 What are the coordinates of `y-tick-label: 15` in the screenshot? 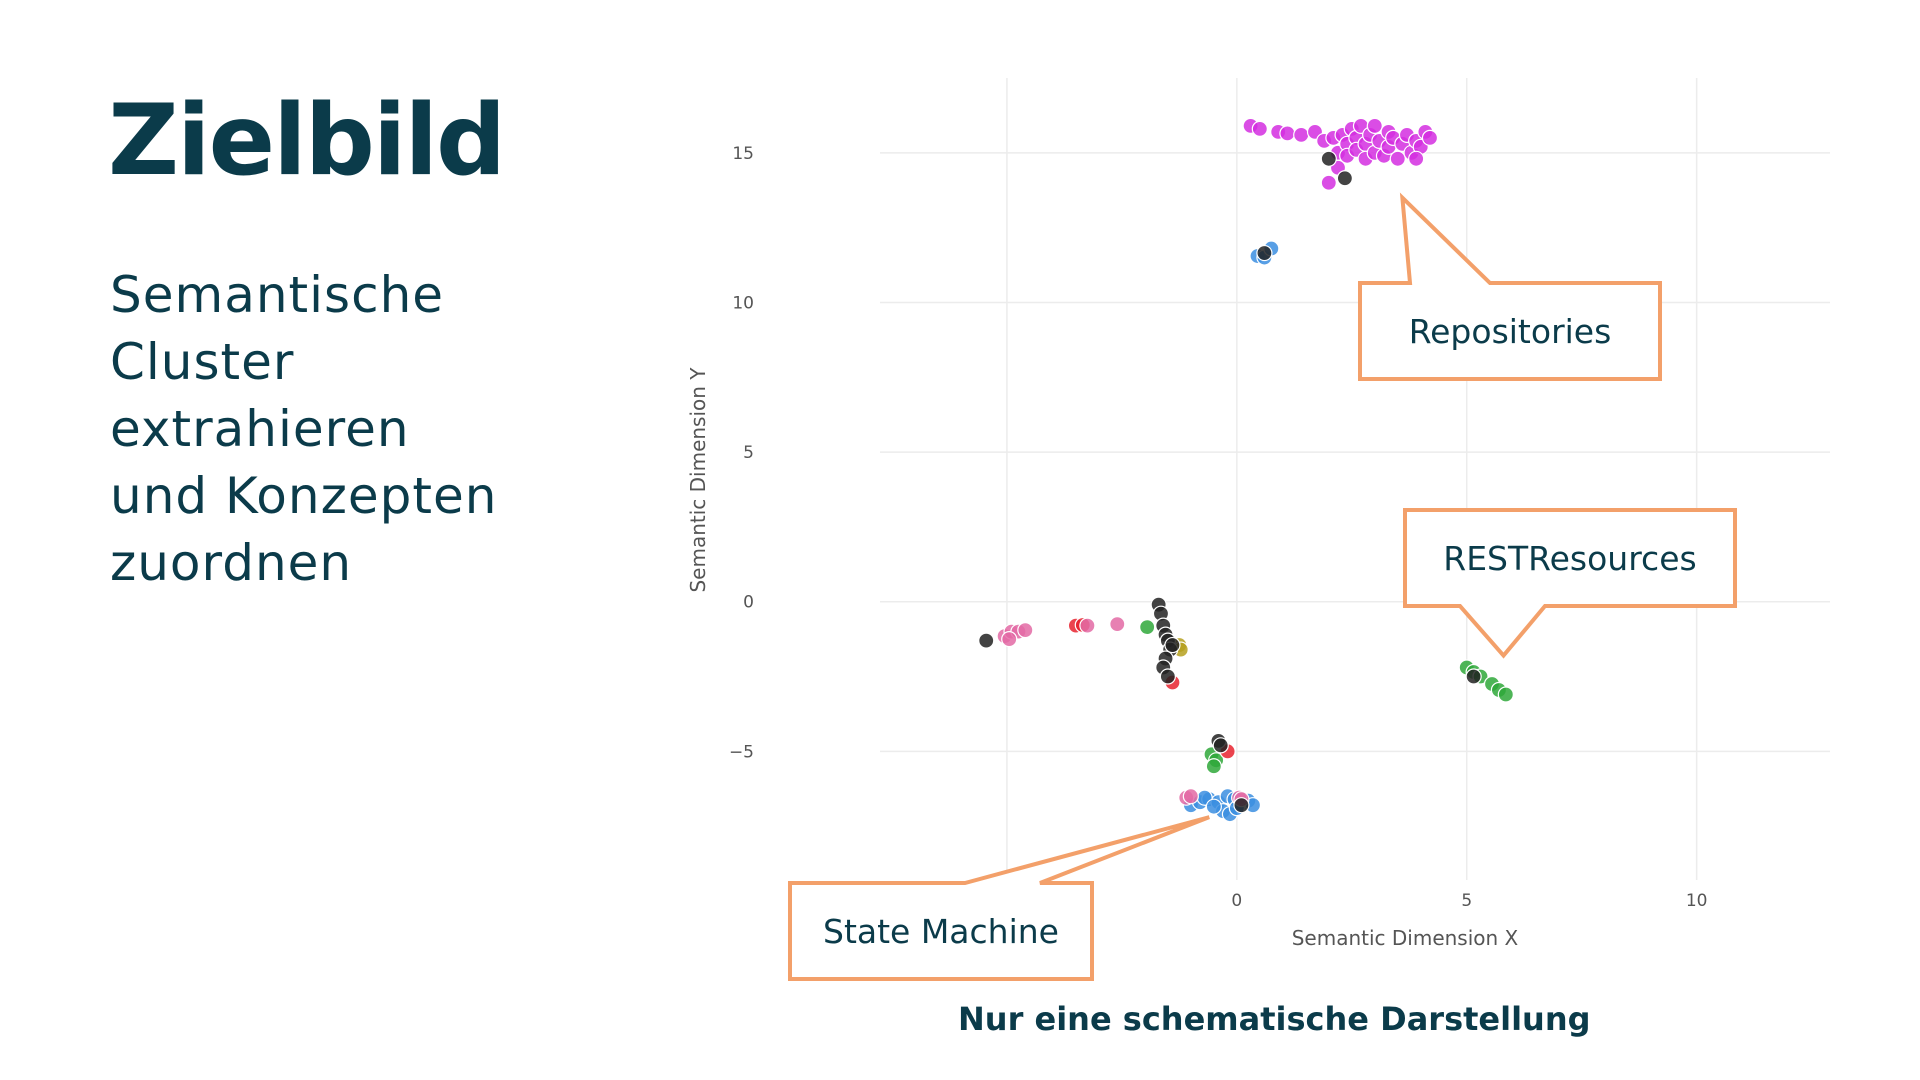 It's located at (743, 154).